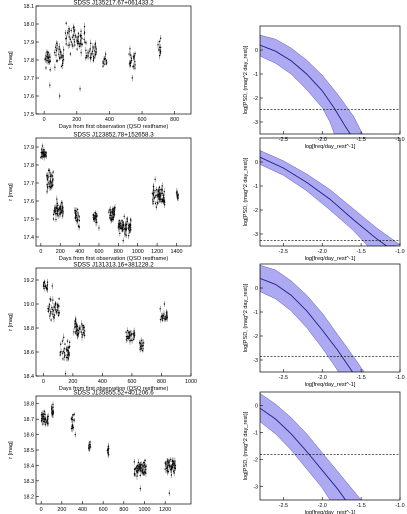  Describe the element at coordinates (11, 450) in the screenshot. I see `lightcurve-ylabel: r [mag]` at that location.